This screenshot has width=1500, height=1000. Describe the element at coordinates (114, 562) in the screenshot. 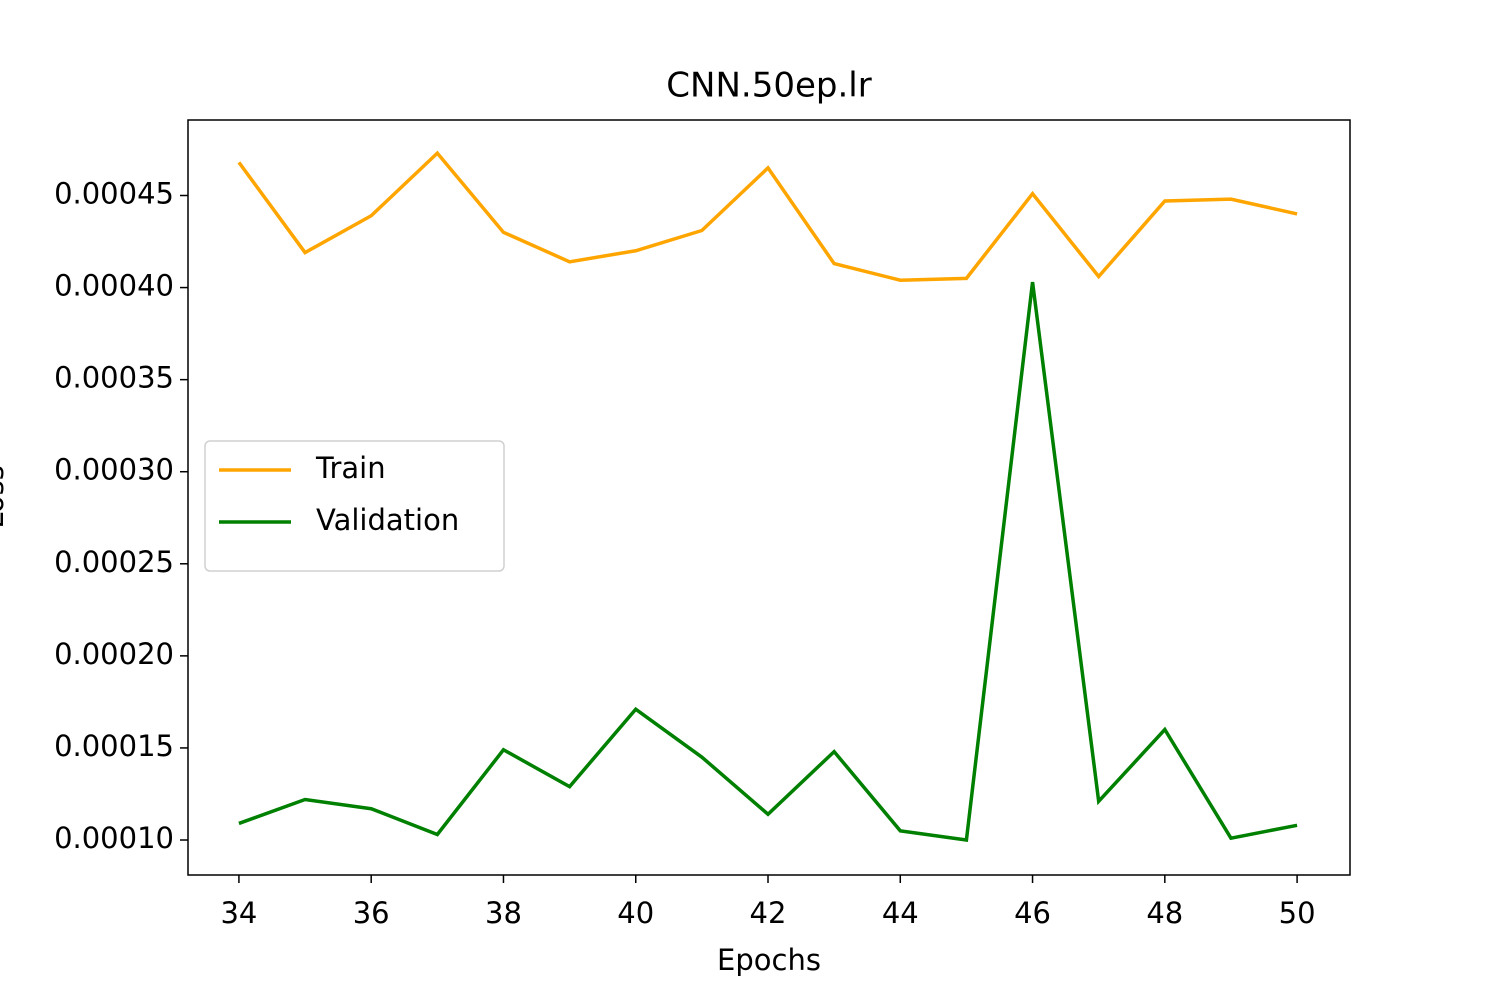

I see `y-tick-label: 0.00025` at that location.